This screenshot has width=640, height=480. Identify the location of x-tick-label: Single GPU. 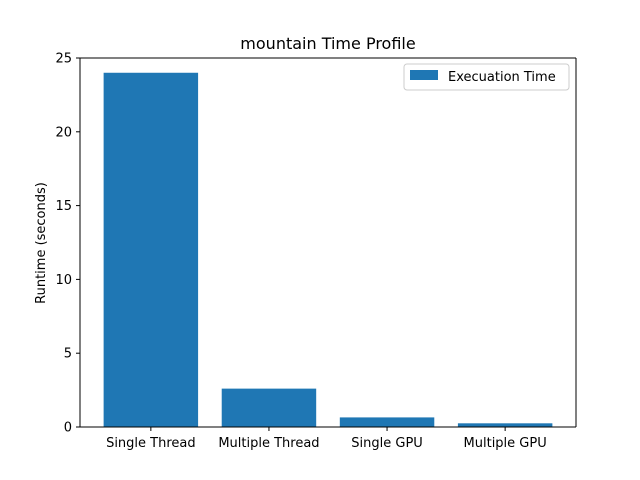
(387, 443).